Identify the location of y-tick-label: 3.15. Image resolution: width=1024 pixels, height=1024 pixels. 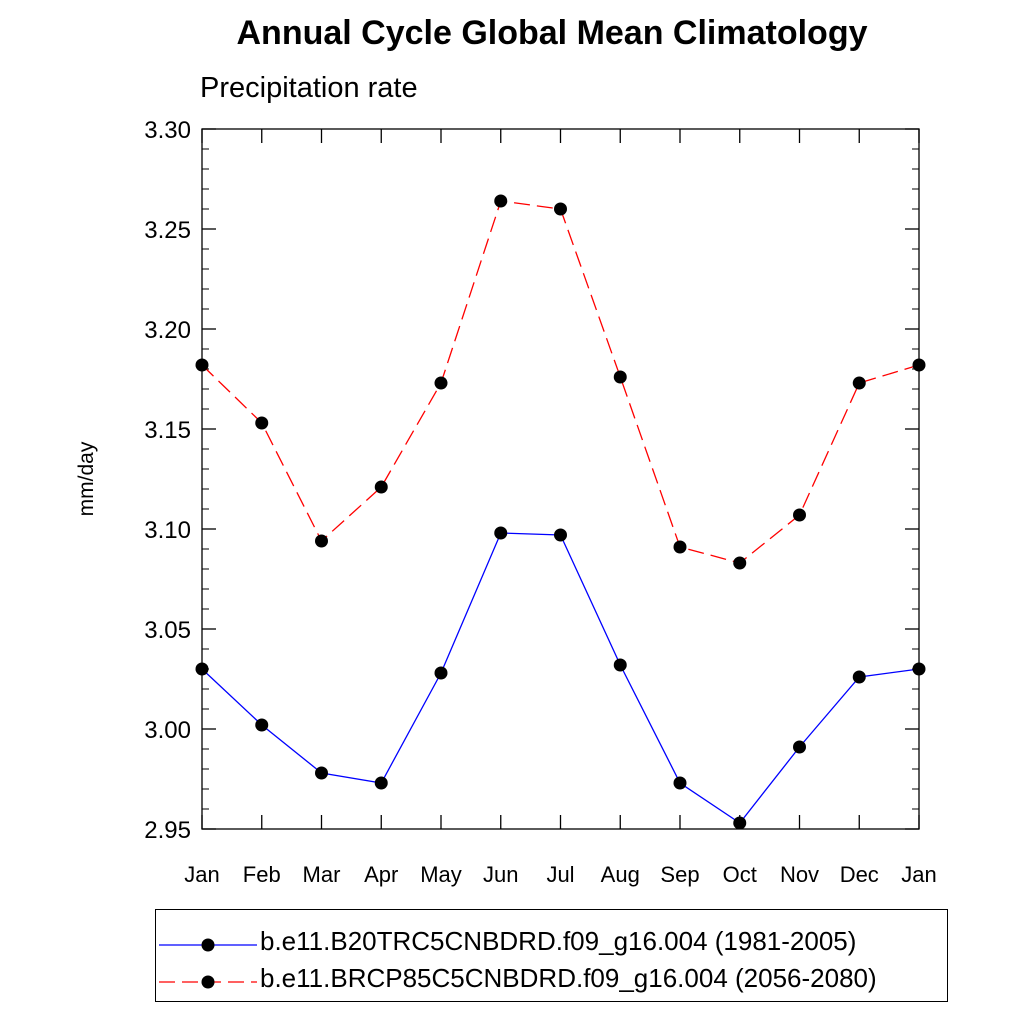
(167, 430).